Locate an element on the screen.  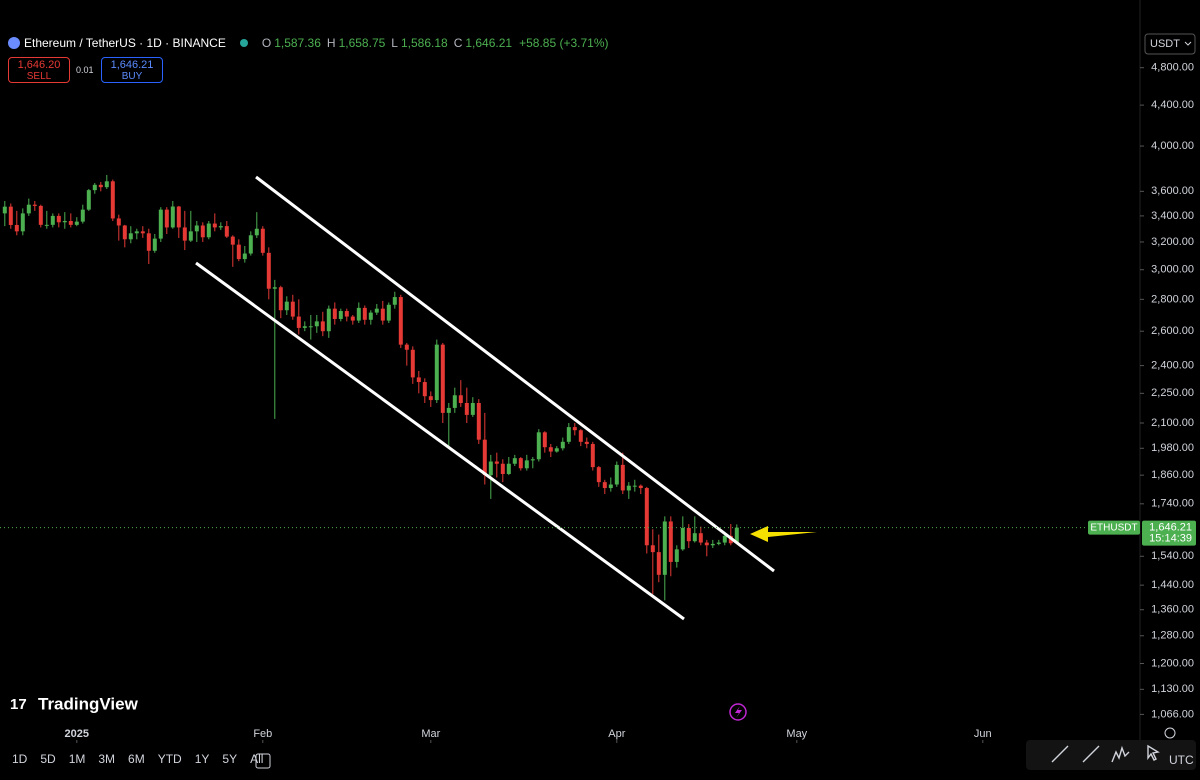
currency: USDT is located at coordinates (1165, 44).